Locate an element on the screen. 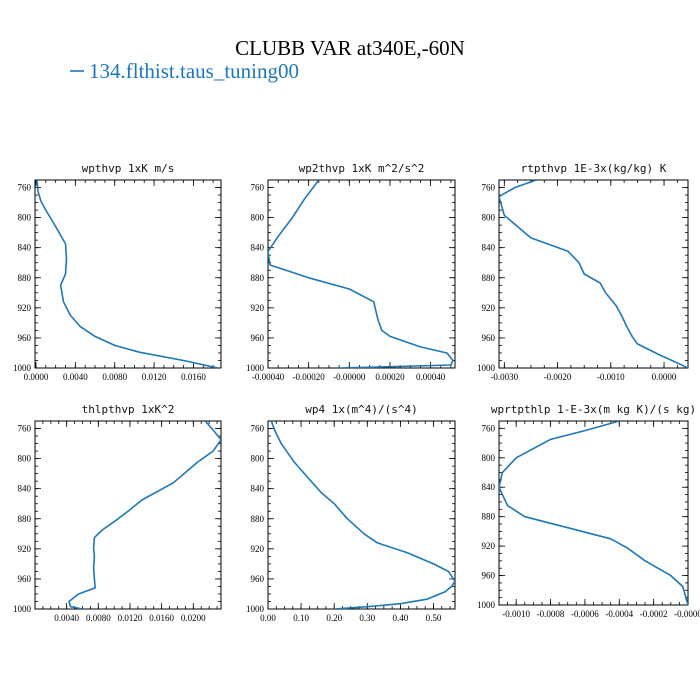 This screenshot has height=700, width=700. x-tick-label: 0.00020 is located at coordinates (390, 377).